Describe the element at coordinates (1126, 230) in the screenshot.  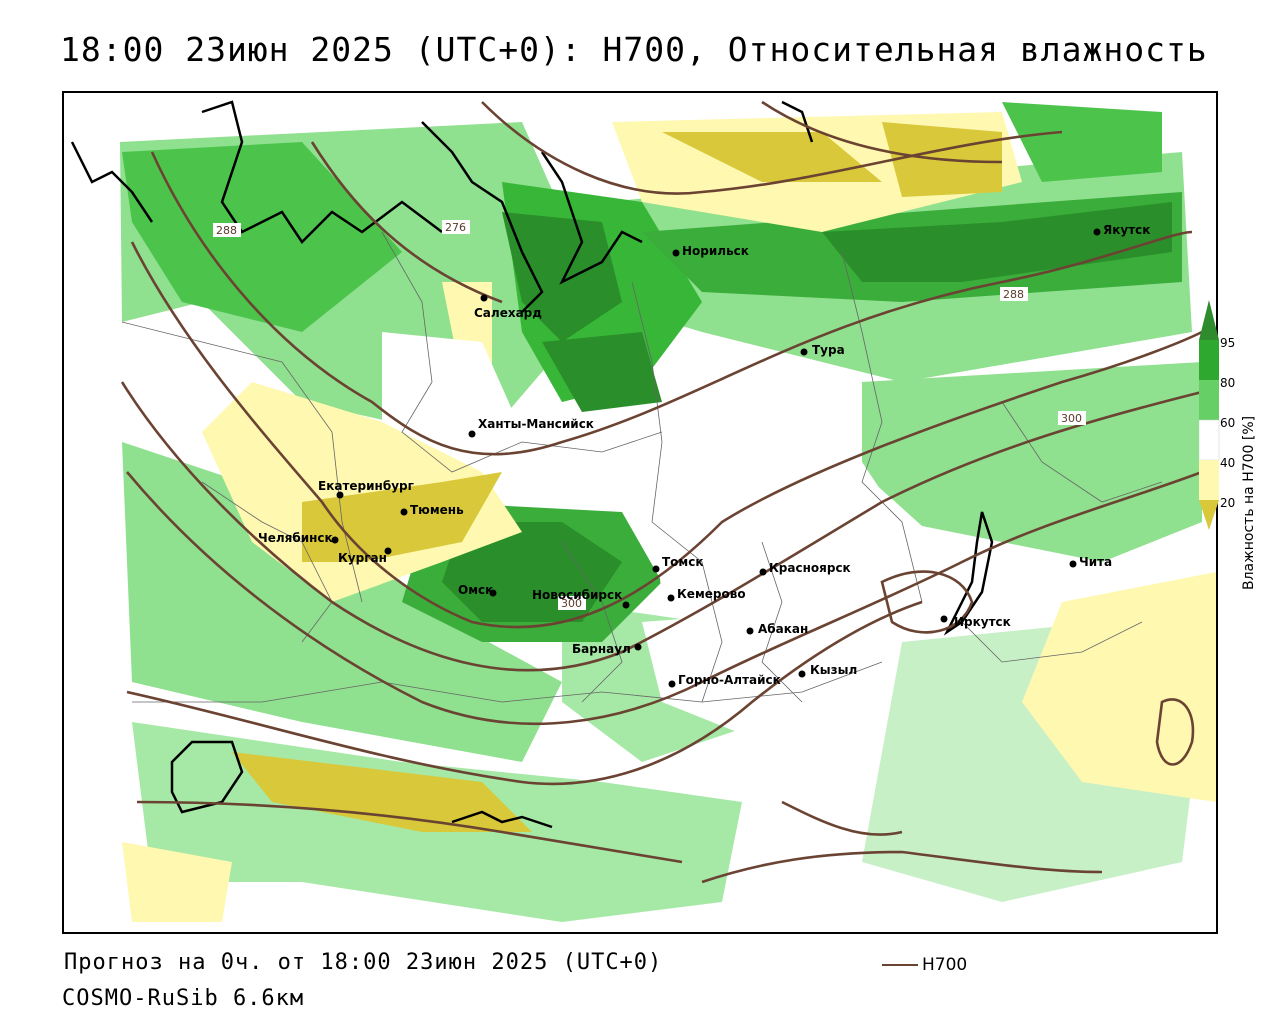
I see `city-label: Якутск` at that location.